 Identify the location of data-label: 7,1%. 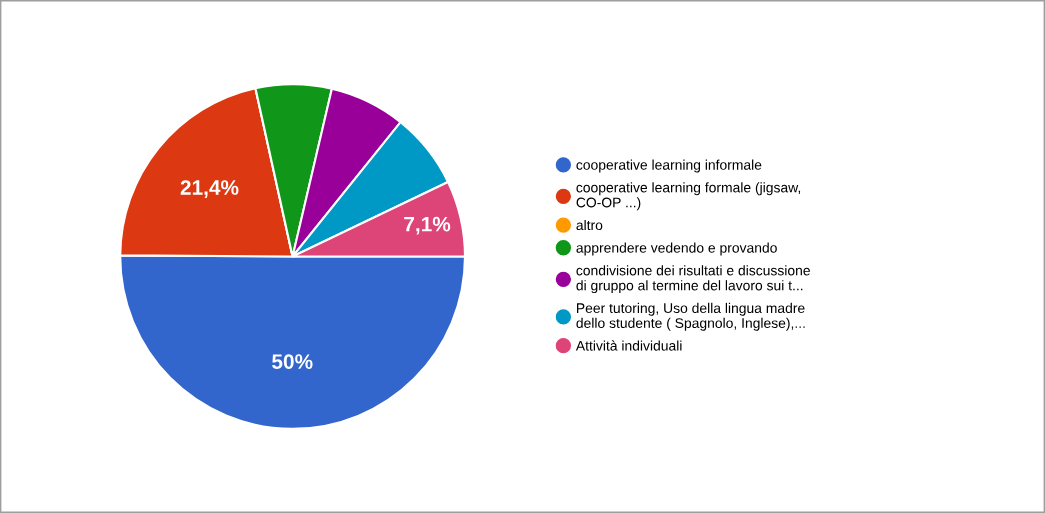
(427, 225).